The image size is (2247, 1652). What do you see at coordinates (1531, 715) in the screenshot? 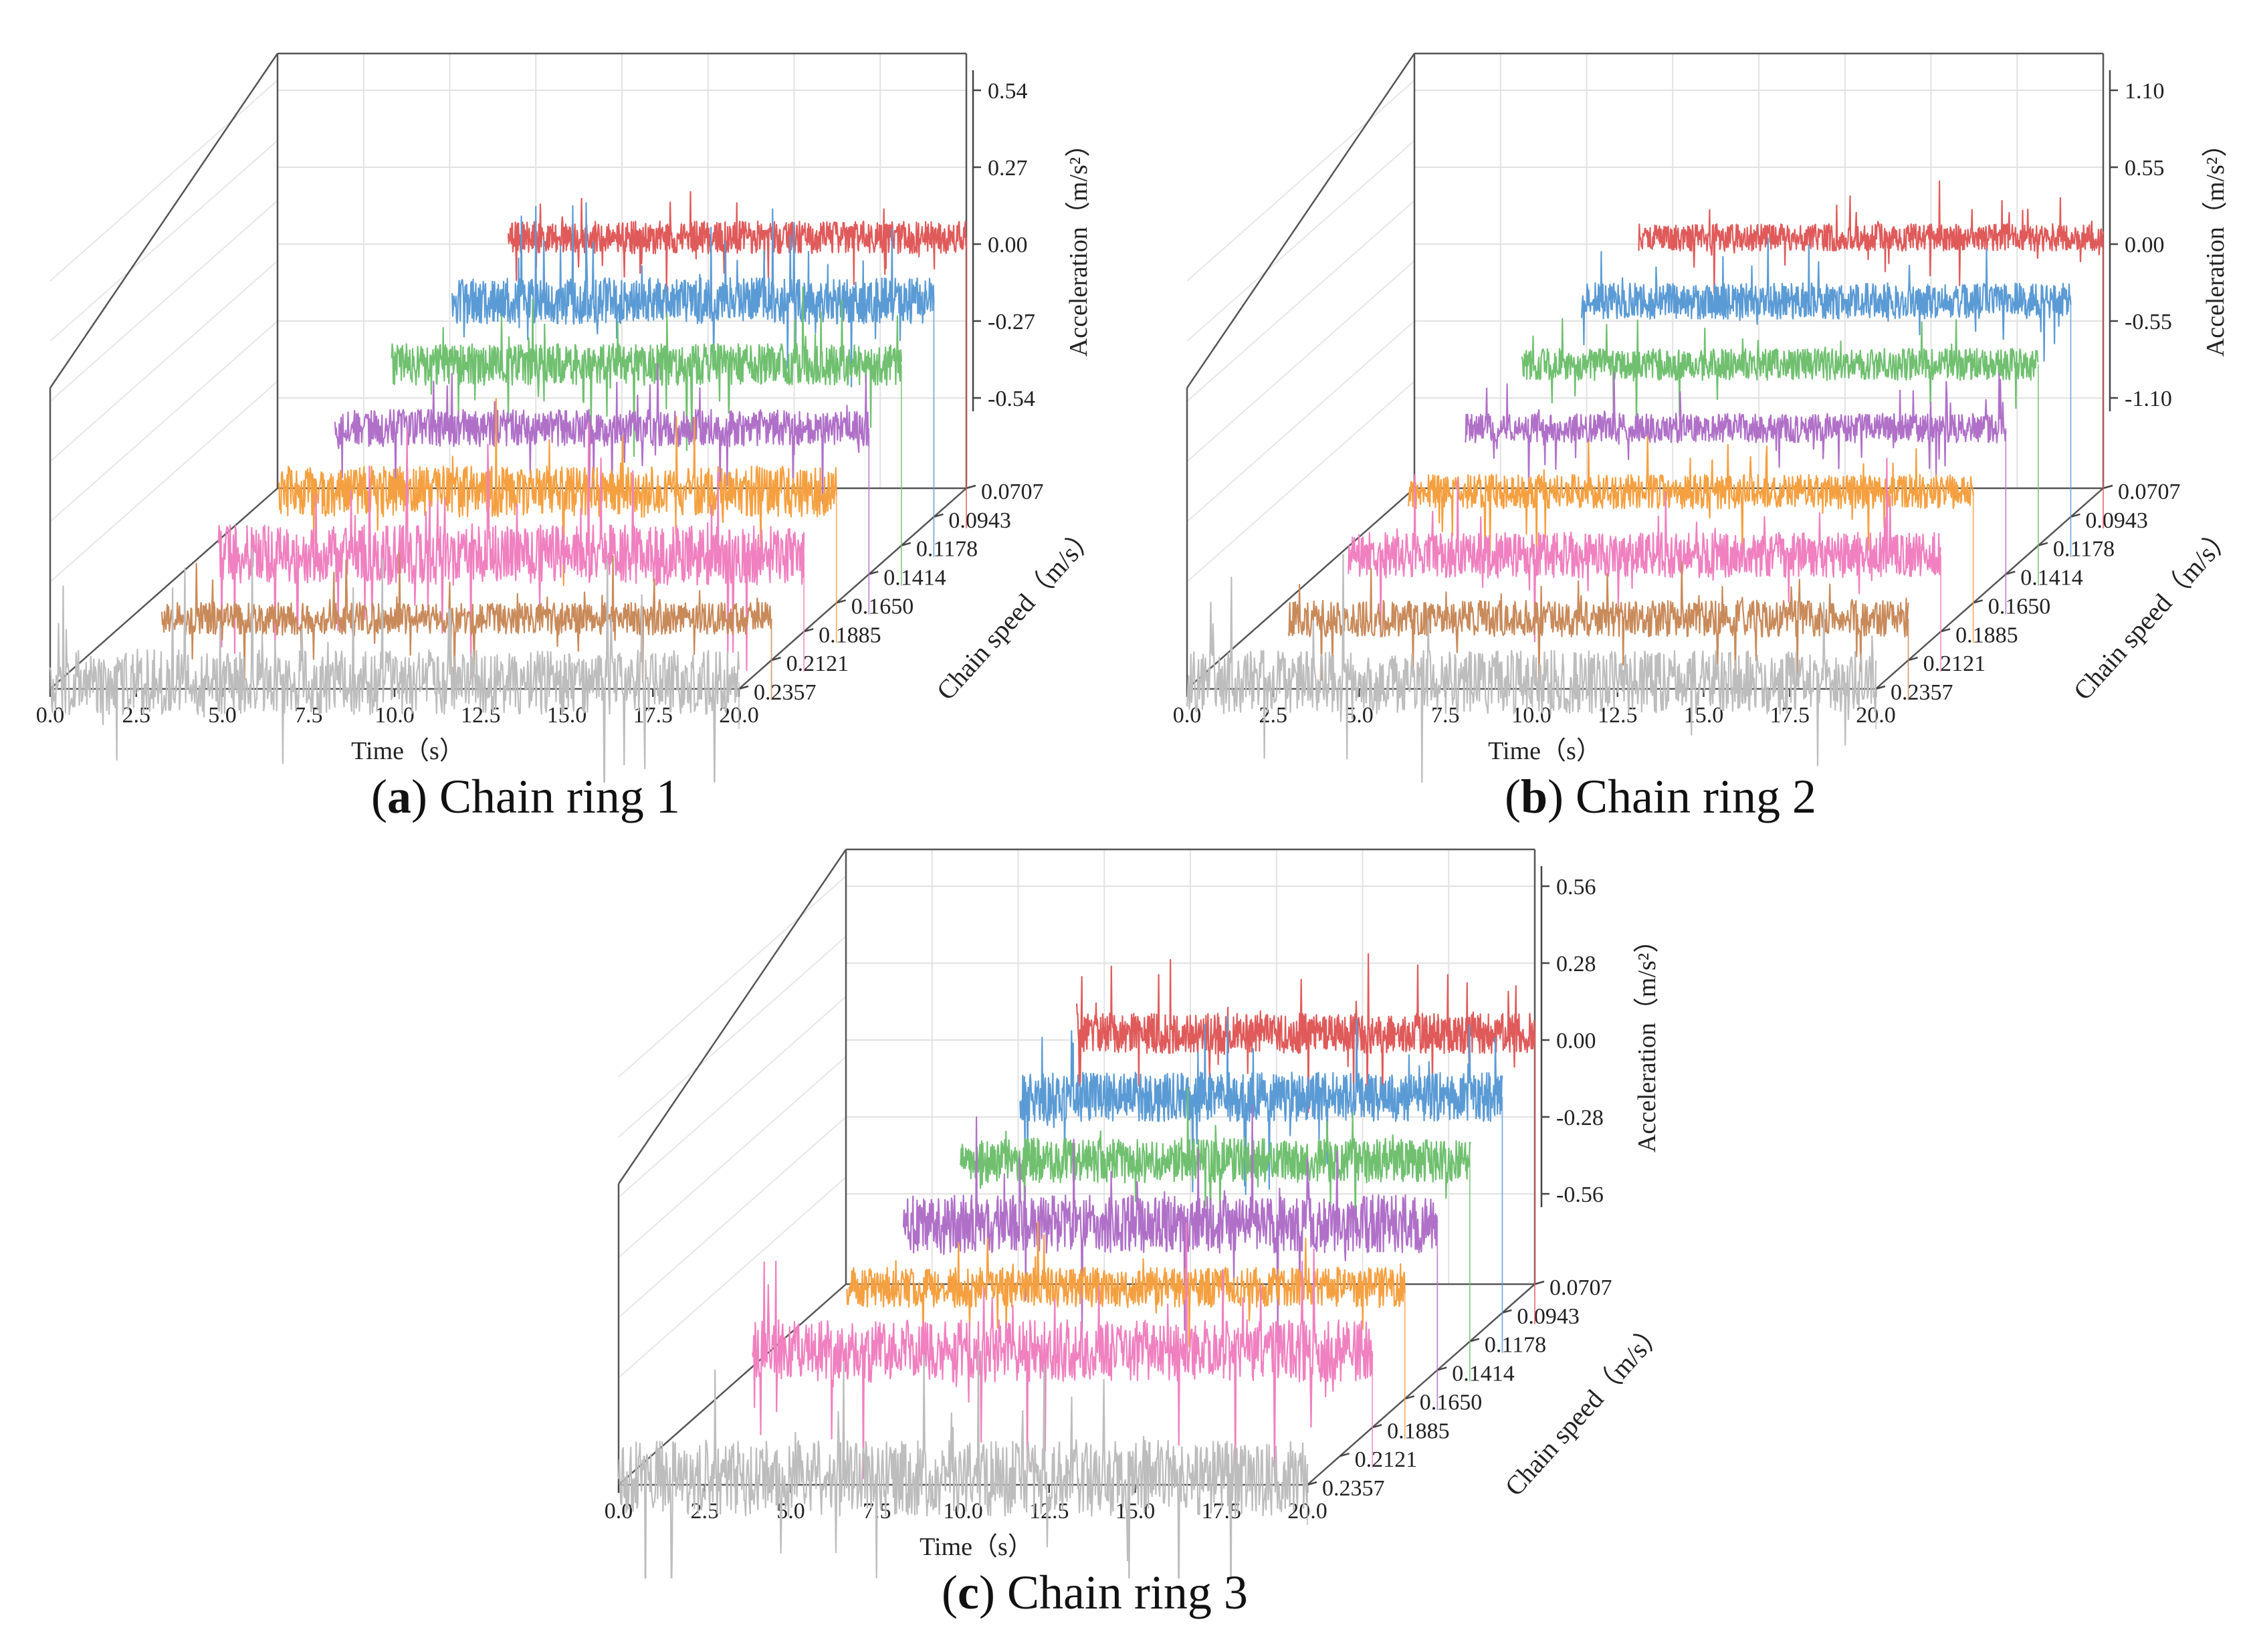
I see `x-tick-label: 10.0` at bounding box center [1531, 715].